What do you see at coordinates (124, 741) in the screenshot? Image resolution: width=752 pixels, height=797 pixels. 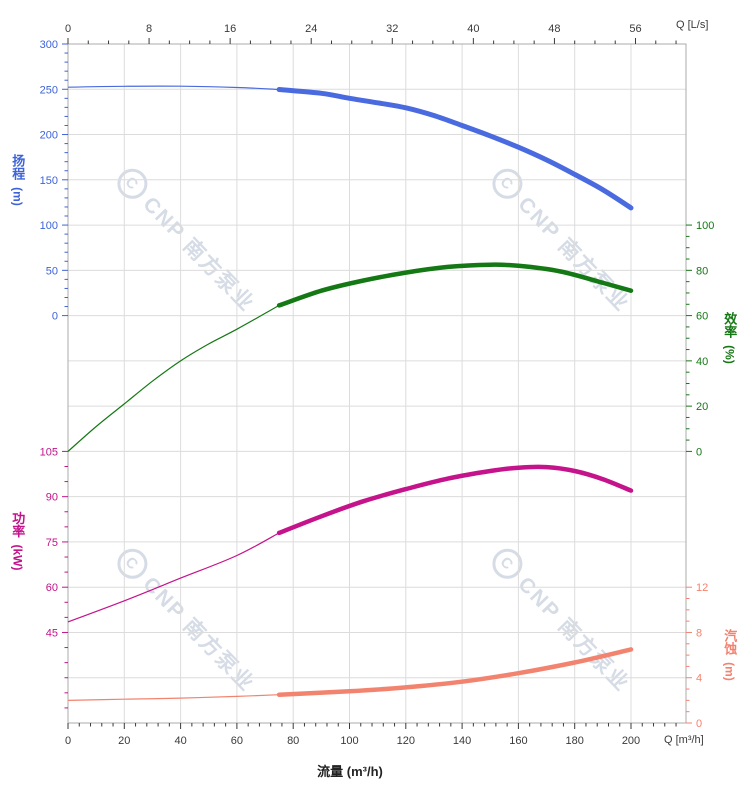 I see `tick-label-x-bottom: 20` at bounding box center [124, 741].